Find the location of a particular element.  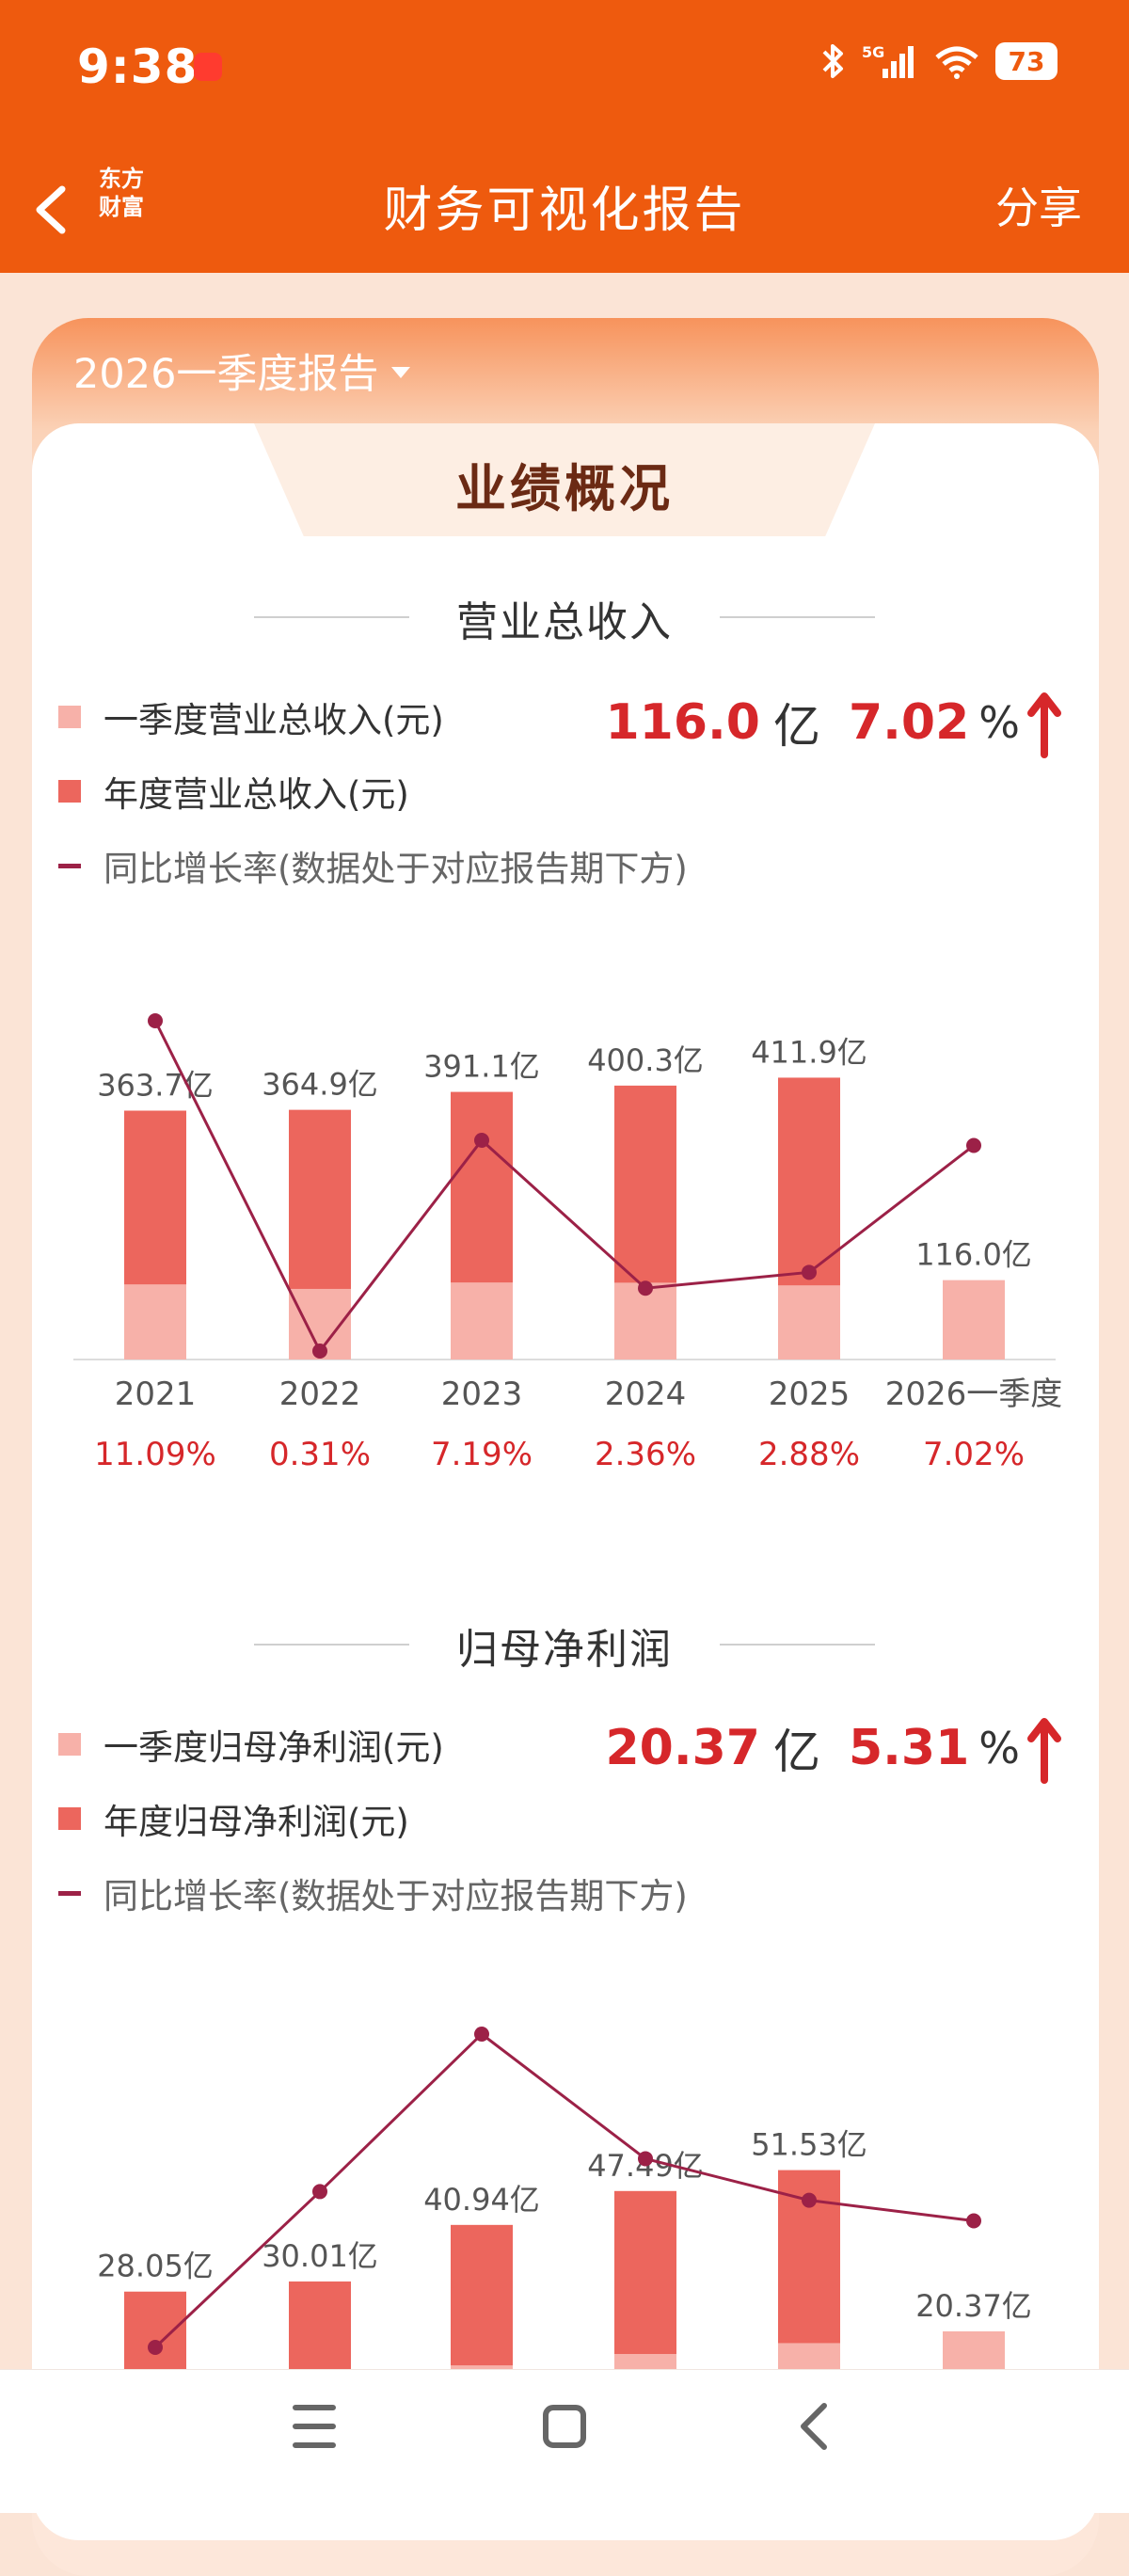

headline-value: 20.37 is located at coordinates (682, 1748).